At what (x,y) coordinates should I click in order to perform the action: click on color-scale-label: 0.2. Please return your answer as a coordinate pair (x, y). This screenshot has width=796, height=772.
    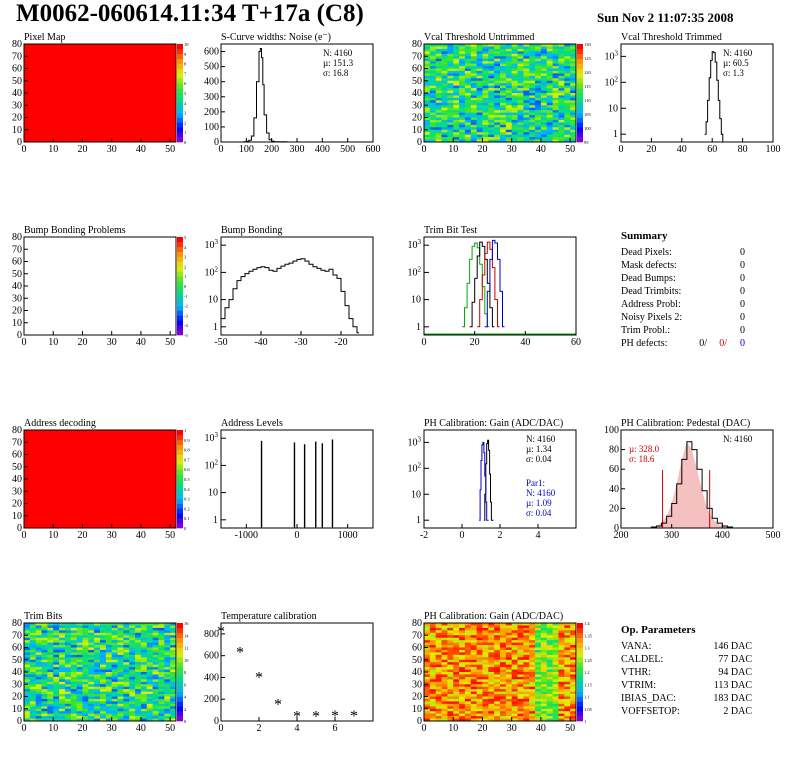
    Looking at the image, I should click on (187, 508).